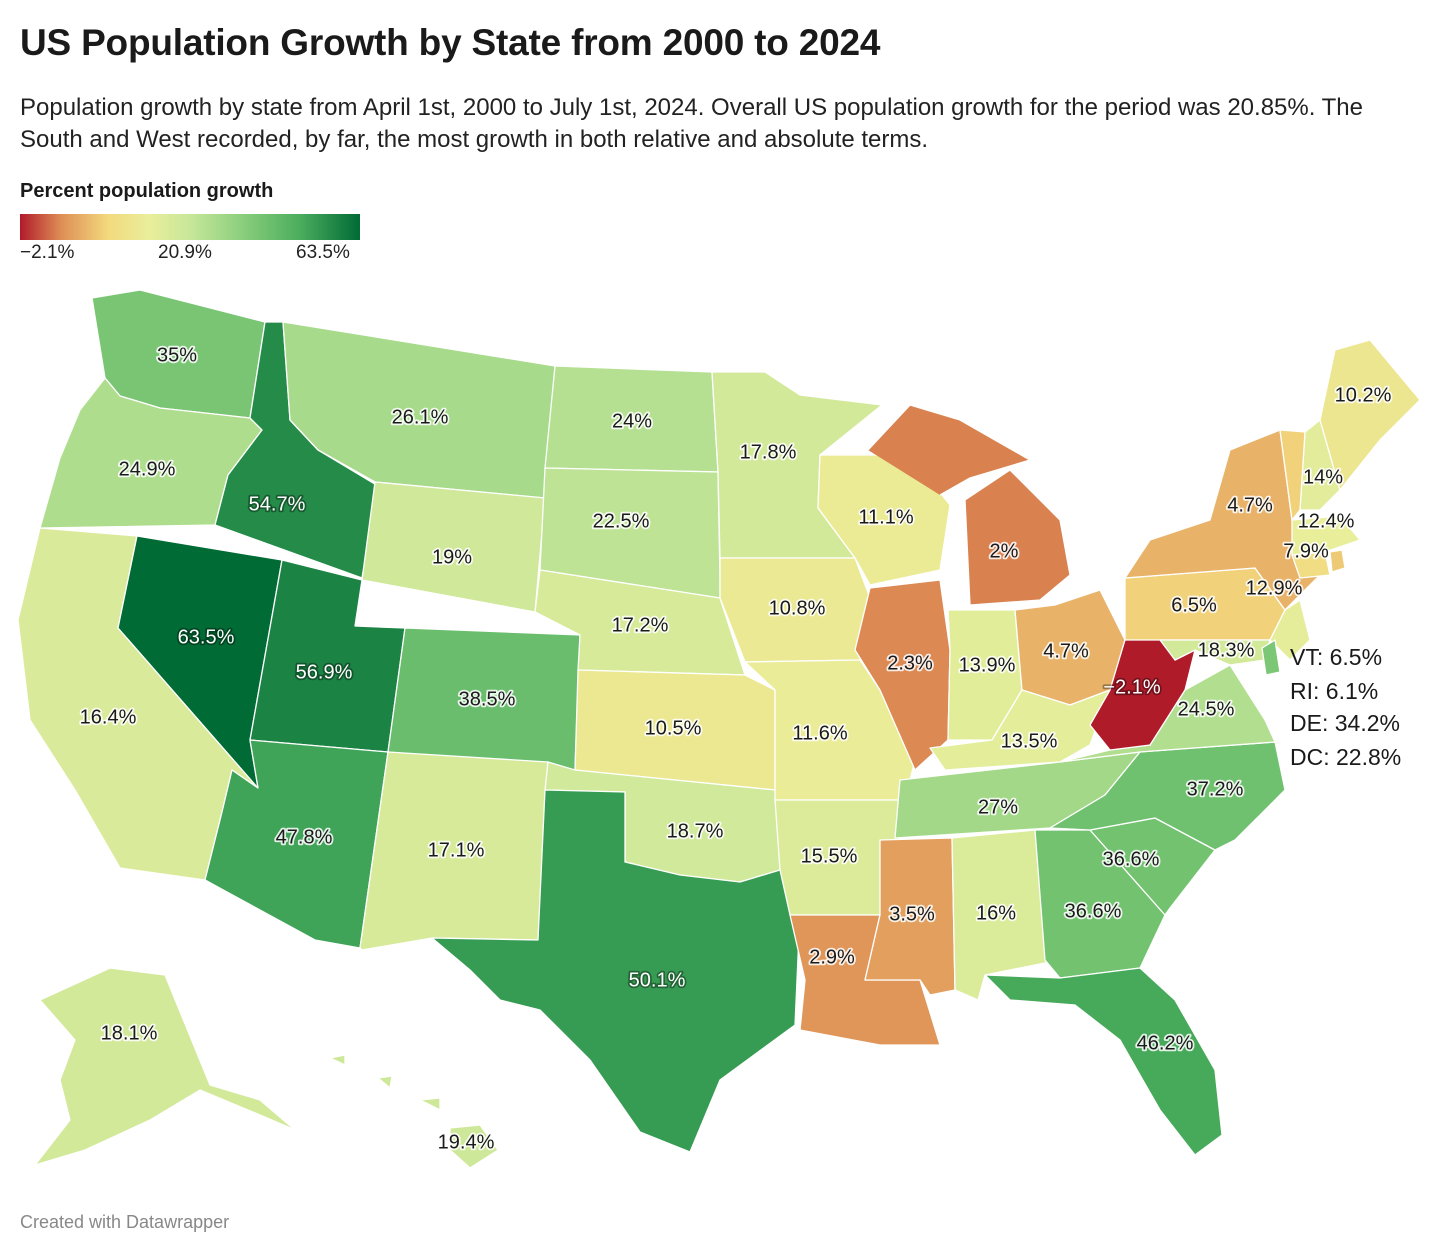 Image resolution: width=1440 pixels, height=1256 pixels. What do you see at coordinates (456, 850) in the screenshot?
I see `state-label-nm: 17.1%` at bounding box center [456, 850].